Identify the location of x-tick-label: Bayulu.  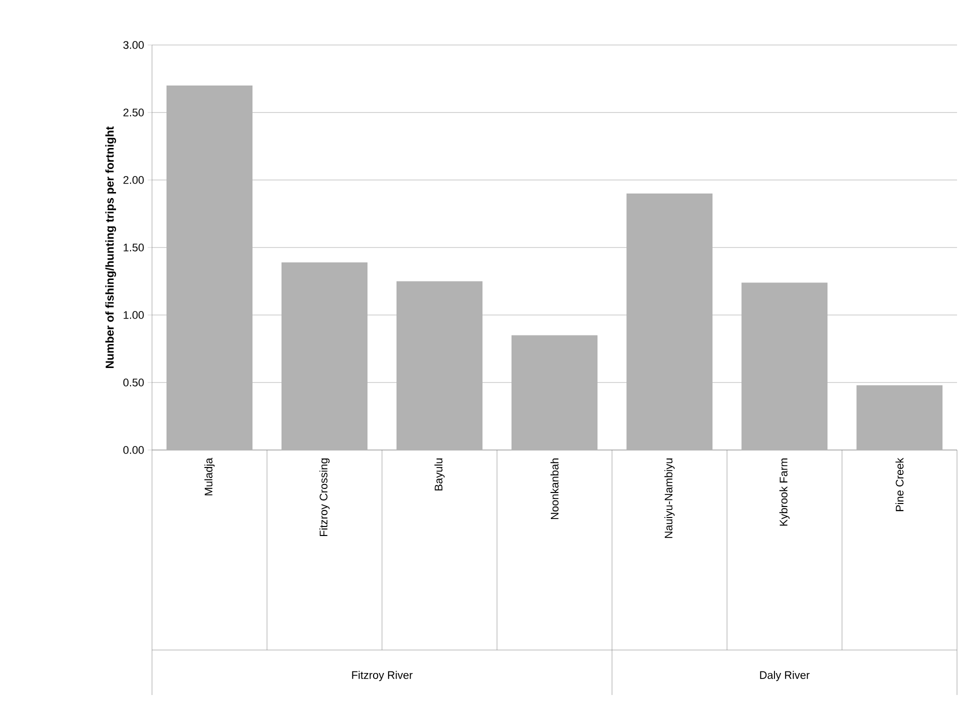
(439, 474).